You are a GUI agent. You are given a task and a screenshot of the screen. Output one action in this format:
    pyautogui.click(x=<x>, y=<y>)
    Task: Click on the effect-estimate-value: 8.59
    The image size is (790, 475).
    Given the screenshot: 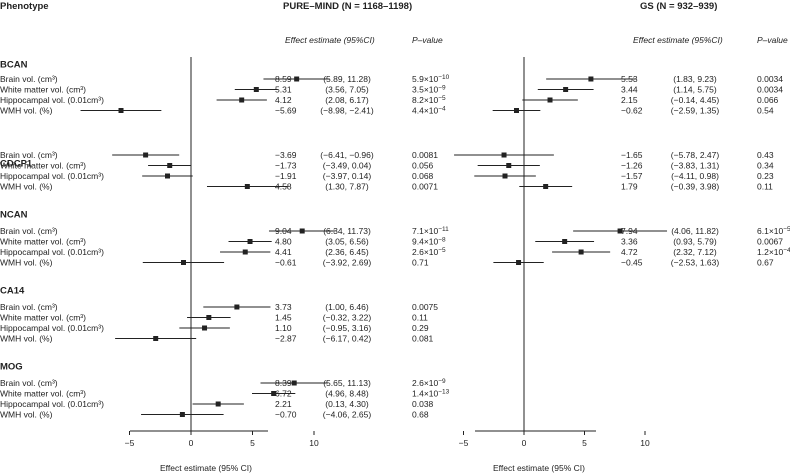 What is the action you would take?
    pyautogui.click(x=283, y=79)
    